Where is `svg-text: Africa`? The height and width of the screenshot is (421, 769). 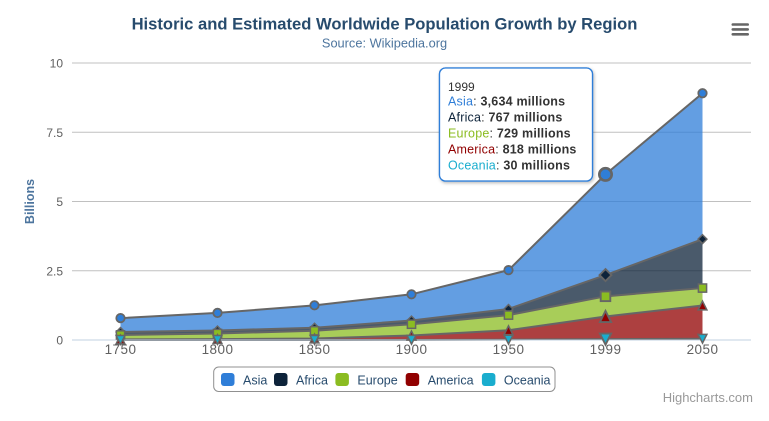 svg-text: Africa is located at coordinates (312, 381).